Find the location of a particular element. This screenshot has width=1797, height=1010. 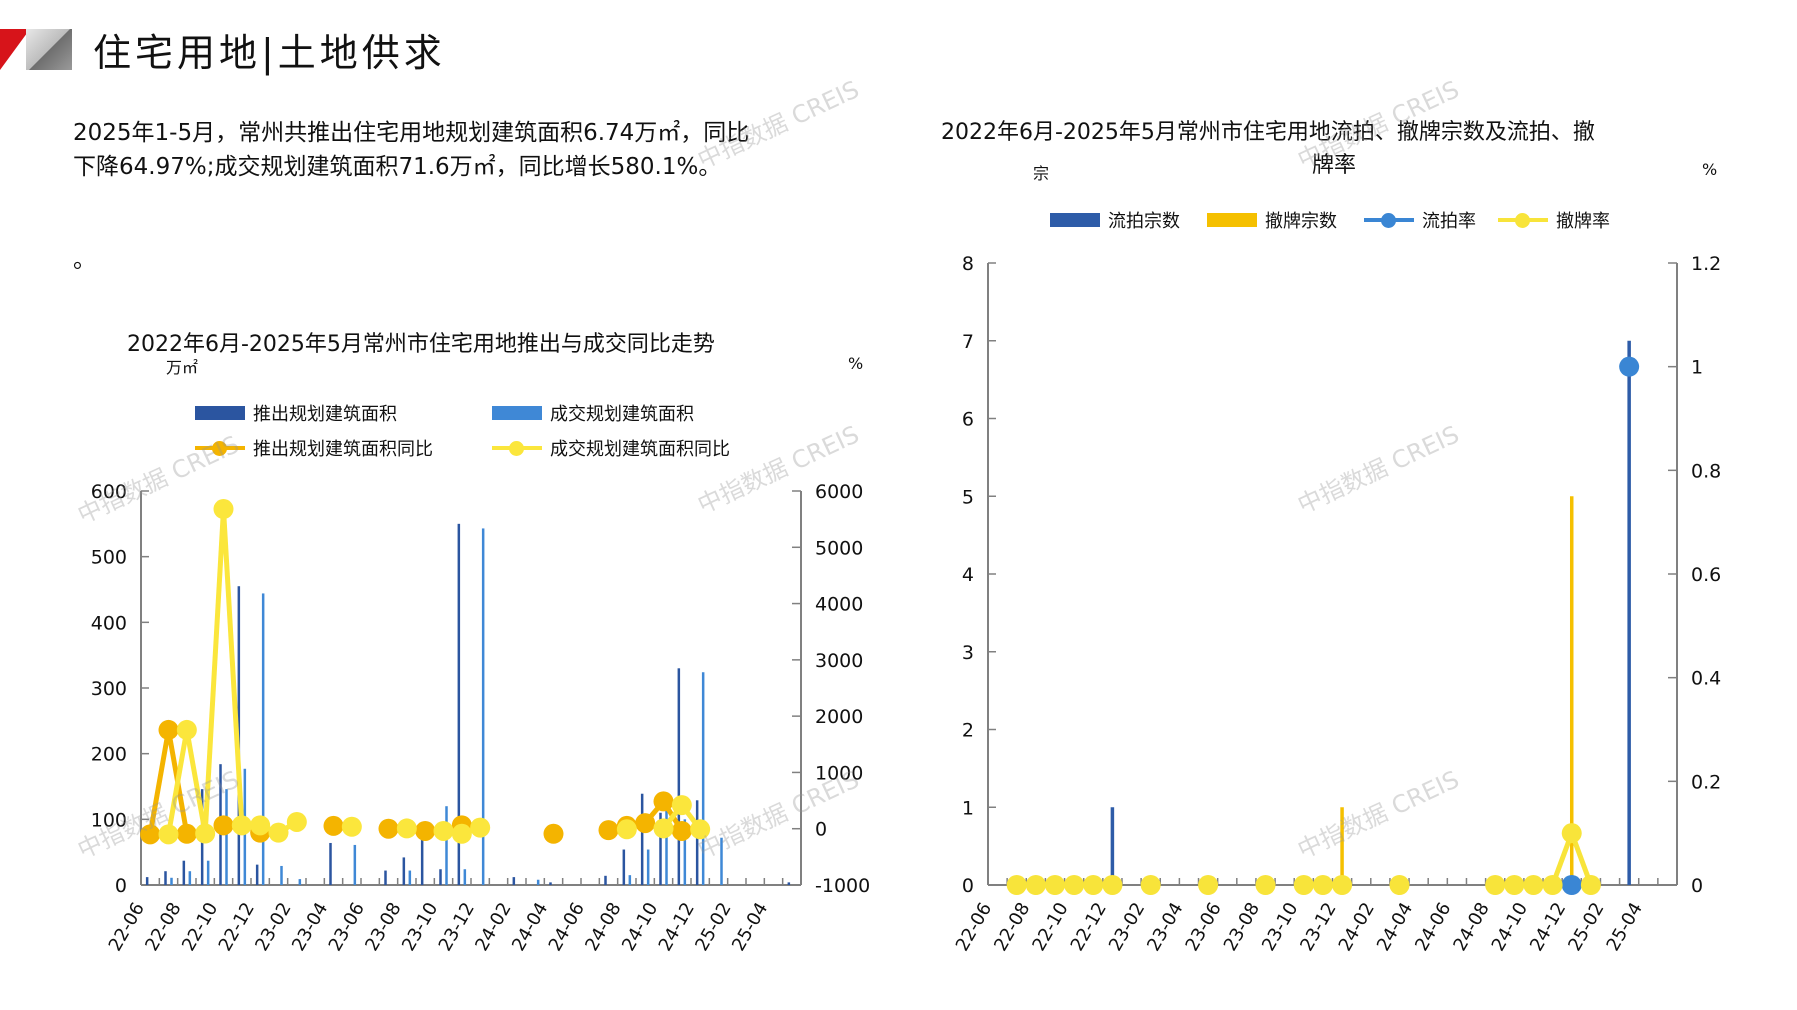

x-tick-label: 23-12 is located at coordinates (457, 927).